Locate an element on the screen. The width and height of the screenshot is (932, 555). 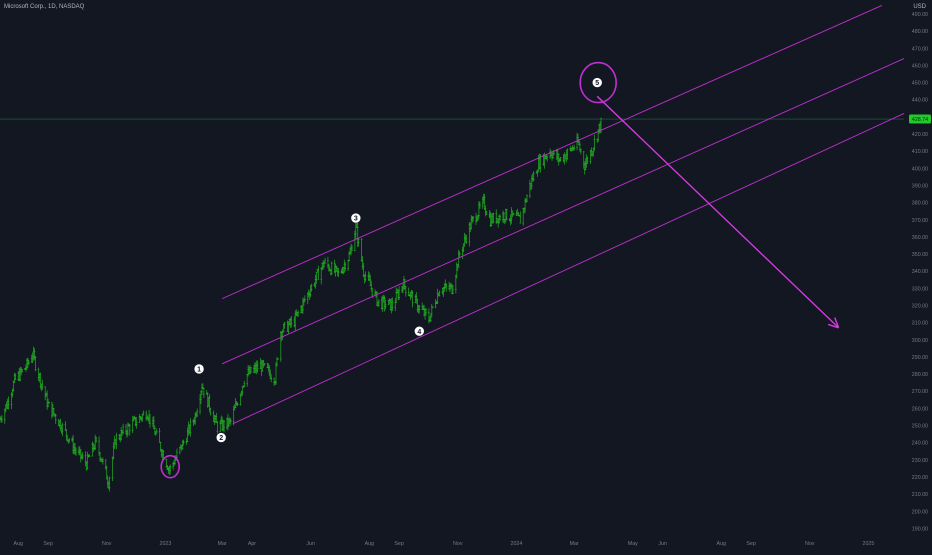
y-tick-label: 350.00 is located at coordinates (920, 255).